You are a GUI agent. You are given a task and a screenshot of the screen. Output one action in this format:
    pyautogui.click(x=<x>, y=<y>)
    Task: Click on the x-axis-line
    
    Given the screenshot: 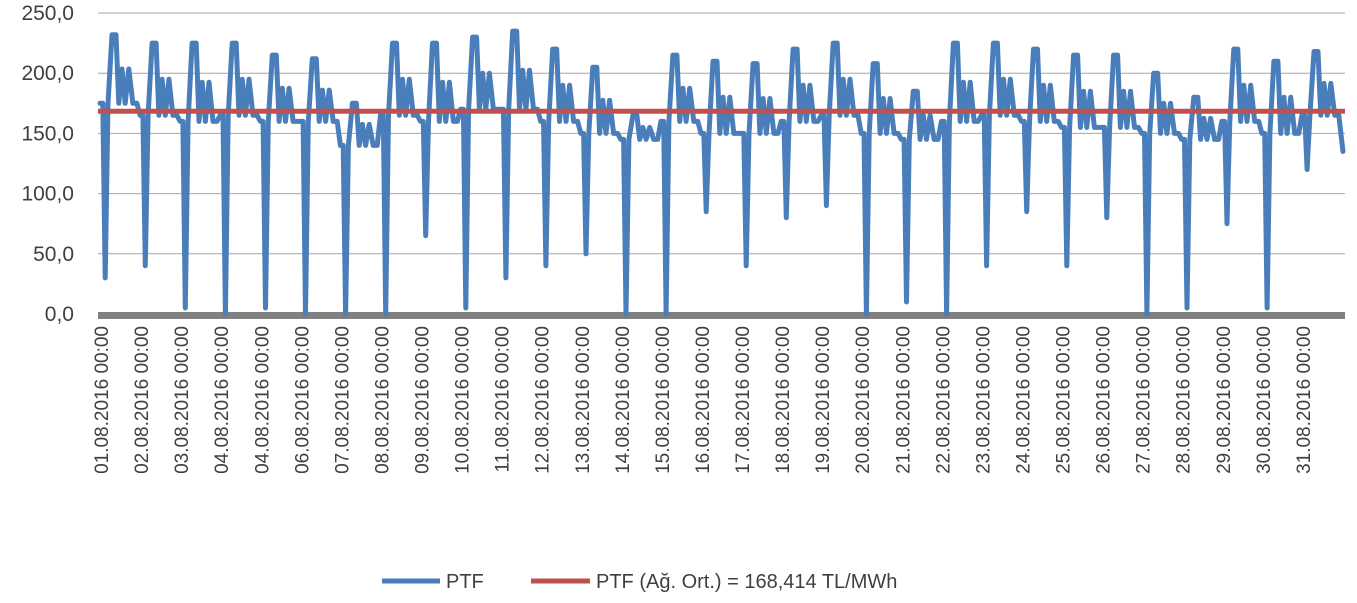 What is the action you would take?
    pyautogui.click(x=721, y=315)
    